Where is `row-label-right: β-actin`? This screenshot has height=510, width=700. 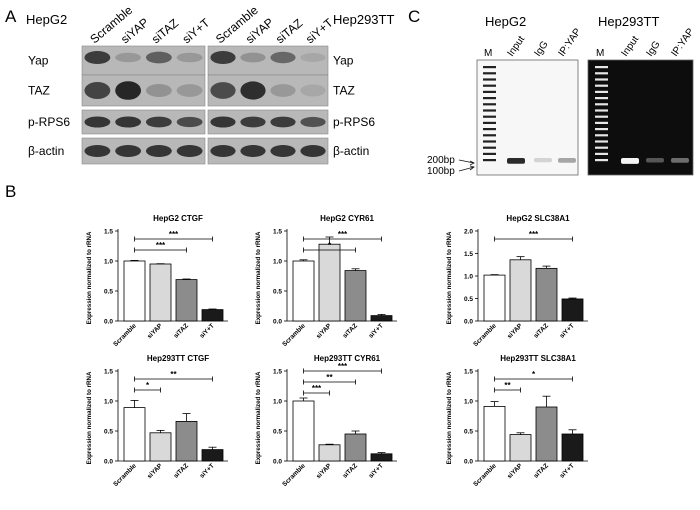 row-label-right: β-actin is located at coordinates (351, 151).